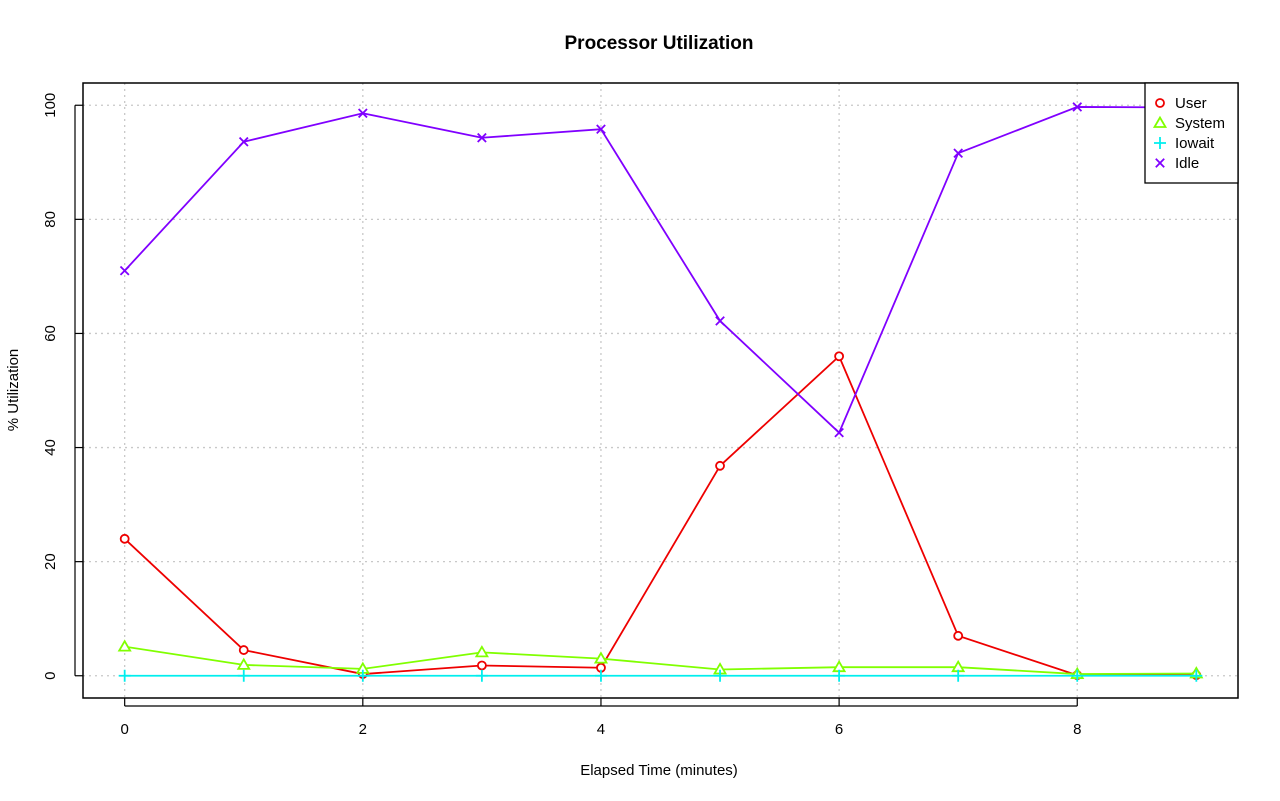 The width and height of the screenshot is (1280, 801). I want to click on y-tick-label: 0, so click(50, 676).